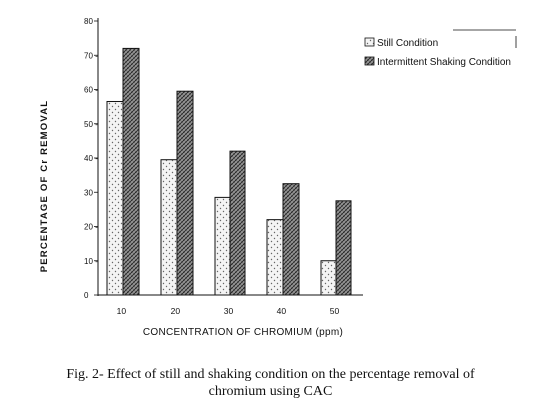 This screenshot has width=541, height=412. What do you see at coordinates (369, 42) in the screenshot?
I see `legend-swatch-still` at bounding box center [369, 42].